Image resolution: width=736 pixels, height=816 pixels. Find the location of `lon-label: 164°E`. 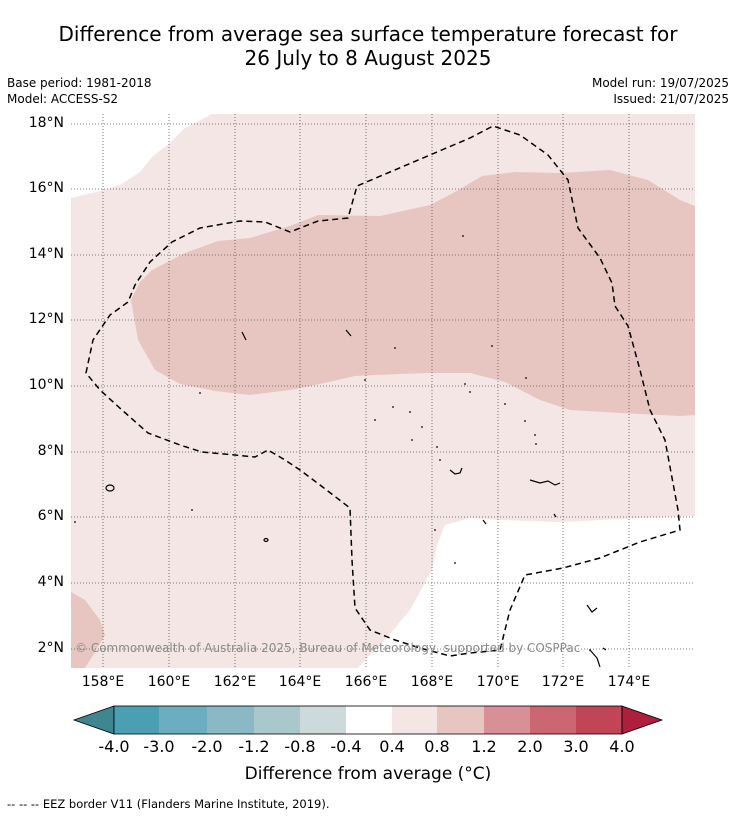

lon-label: 164°E is located at coordinates (300, 682).